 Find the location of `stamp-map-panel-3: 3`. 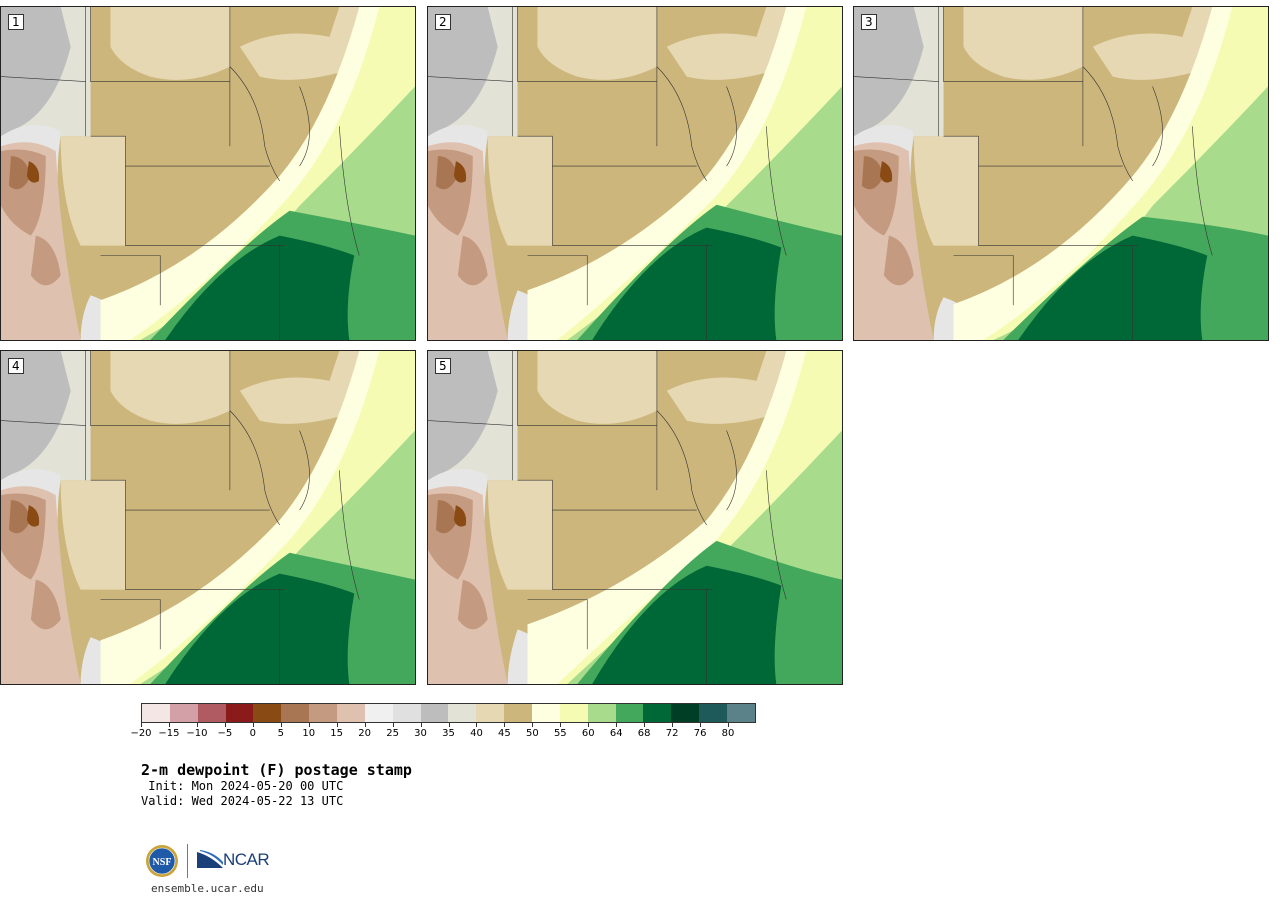

stamp-map-panel-3: 3 is located at coordinates (1061, 173).